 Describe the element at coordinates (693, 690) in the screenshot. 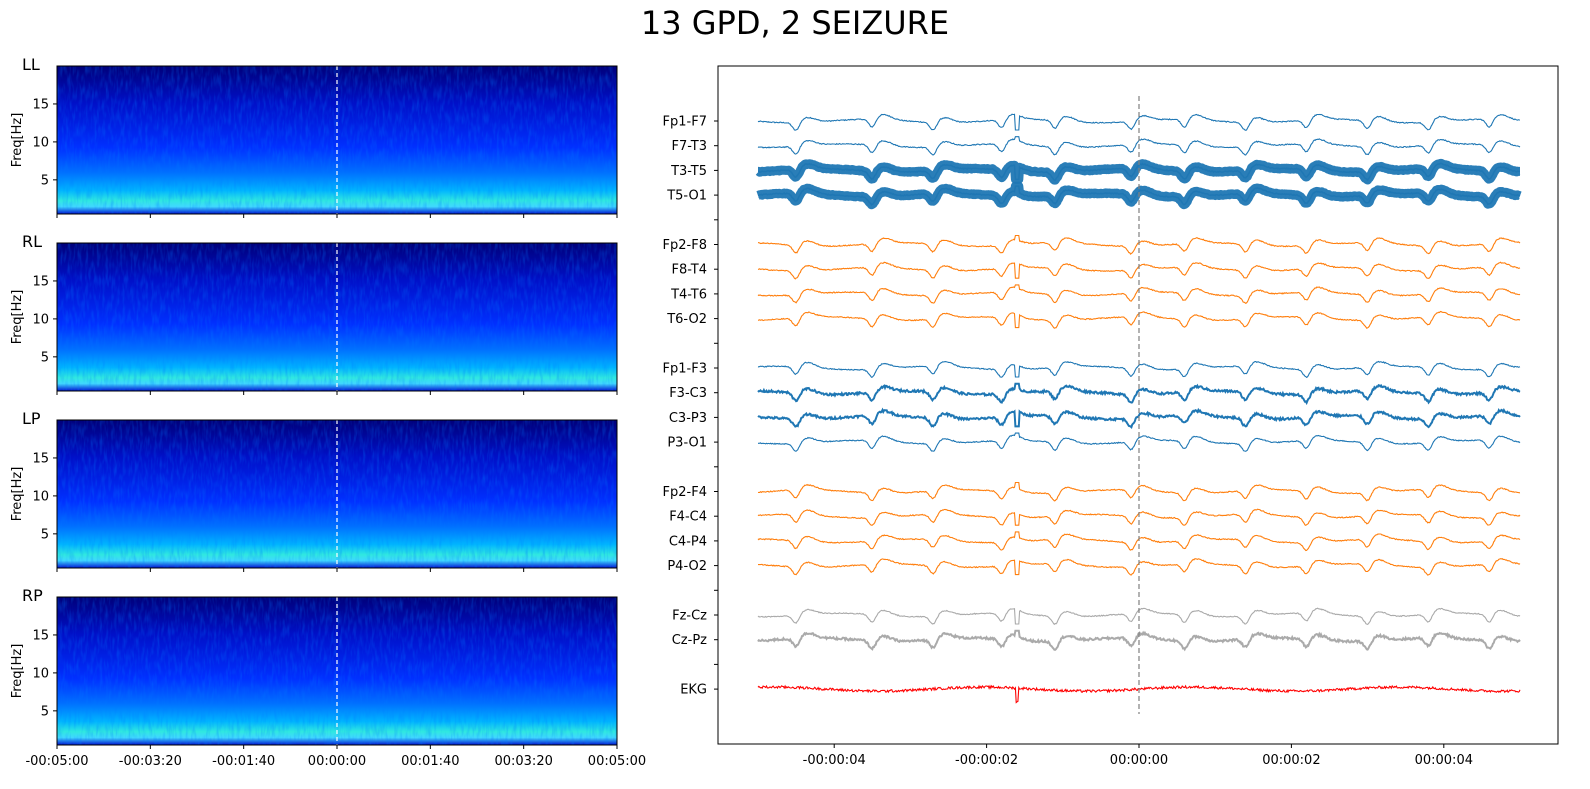

I see `channel-label: EKG` at that location.